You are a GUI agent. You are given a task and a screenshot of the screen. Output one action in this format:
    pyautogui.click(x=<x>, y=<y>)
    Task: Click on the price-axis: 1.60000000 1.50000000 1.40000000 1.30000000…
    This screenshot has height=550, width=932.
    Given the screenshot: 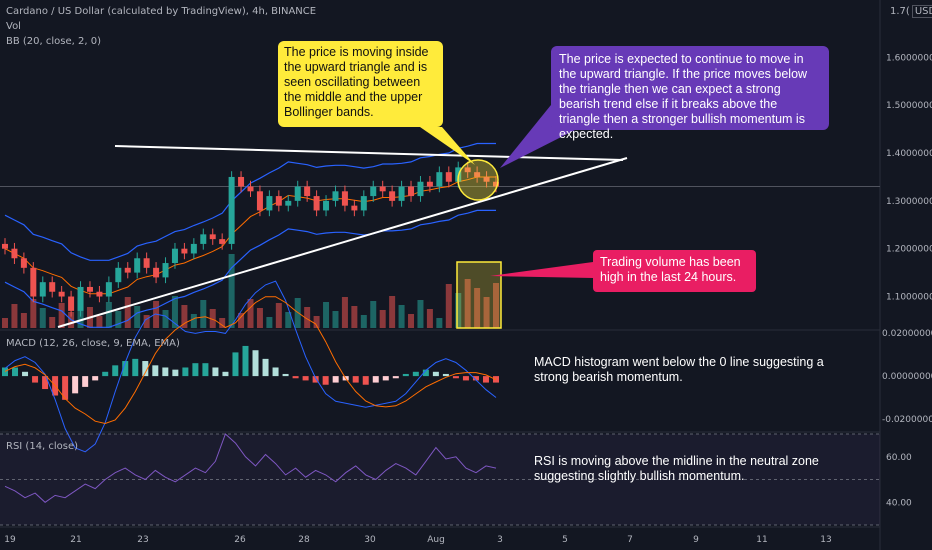 What is the action you would take?
    pyautogui.click(x=907, y=280)
    